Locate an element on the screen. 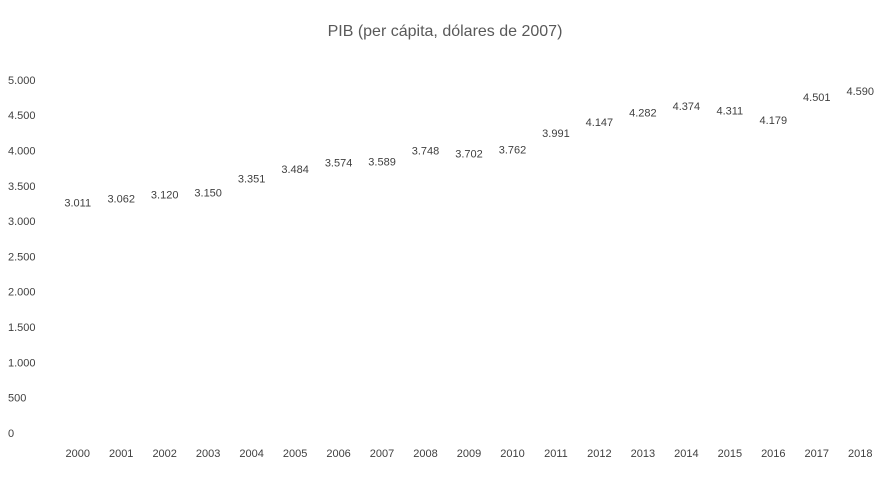 The height and width of the screenshot is (479, 890). data-label: 3.062 is located at coordinates (121, 200).